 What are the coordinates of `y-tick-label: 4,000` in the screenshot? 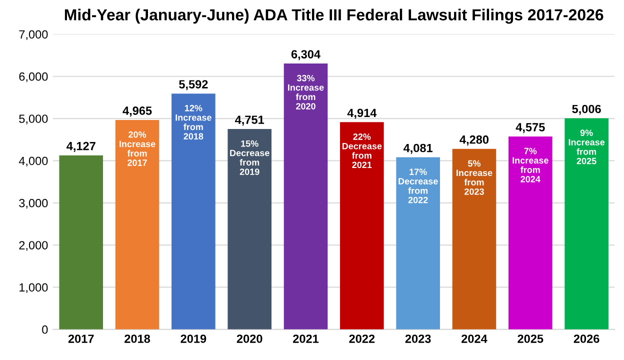 It's located at (33, 161).